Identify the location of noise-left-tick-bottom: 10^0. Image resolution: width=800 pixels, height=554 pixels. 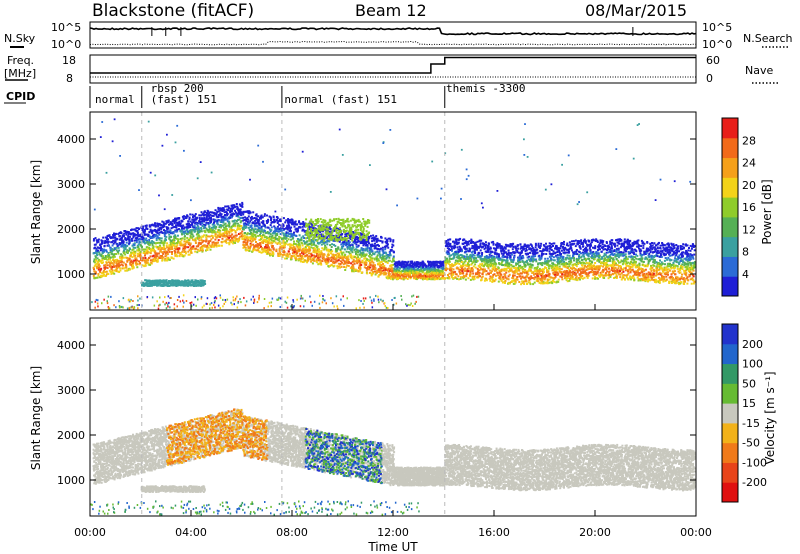
(66, 44).